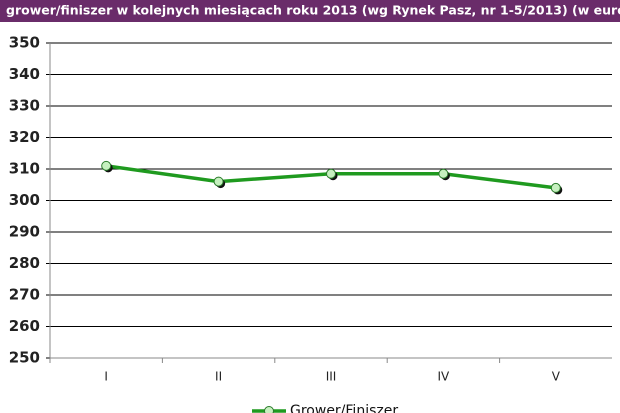 This screenshot has height=413, width=620. Describe the element at coordinates (24, 263) in the screenshot. I see `y-tick-label: 280` at that location.